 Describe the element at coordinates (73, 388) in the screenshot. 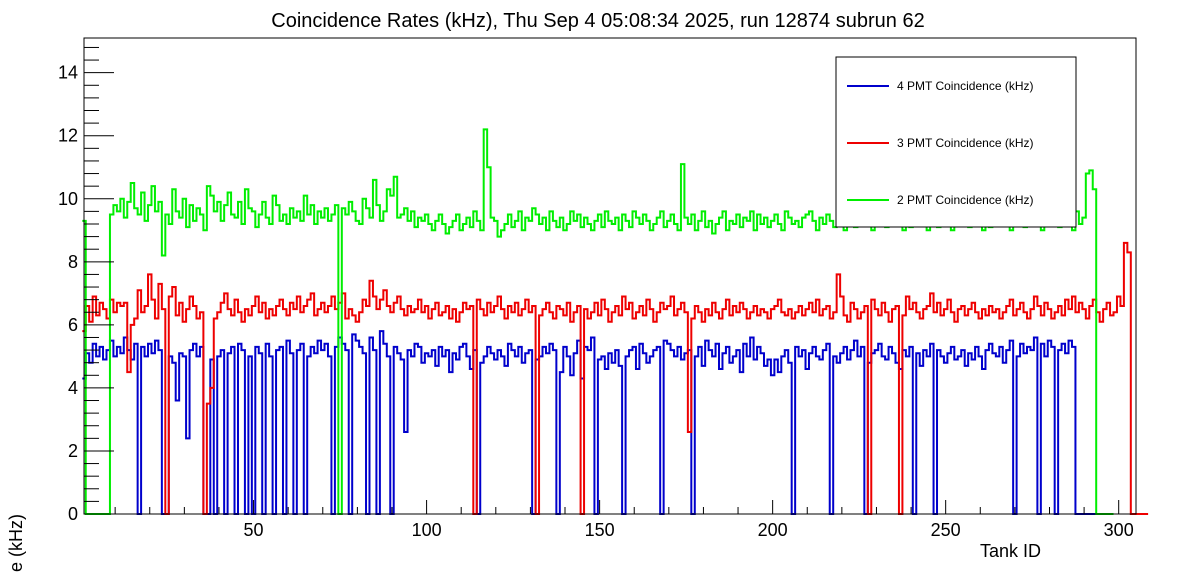

I see `y-tick-label: 4` at that location.